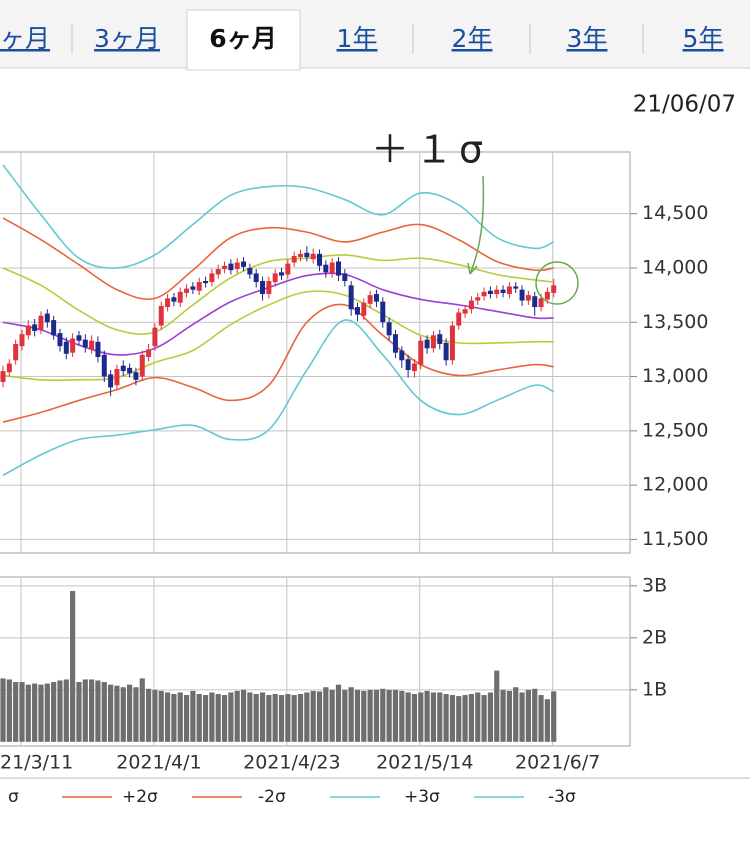  Describe the element at coordinates (684, 105) in the screenshot. I see `chart-date: 21/06/07` at that location.